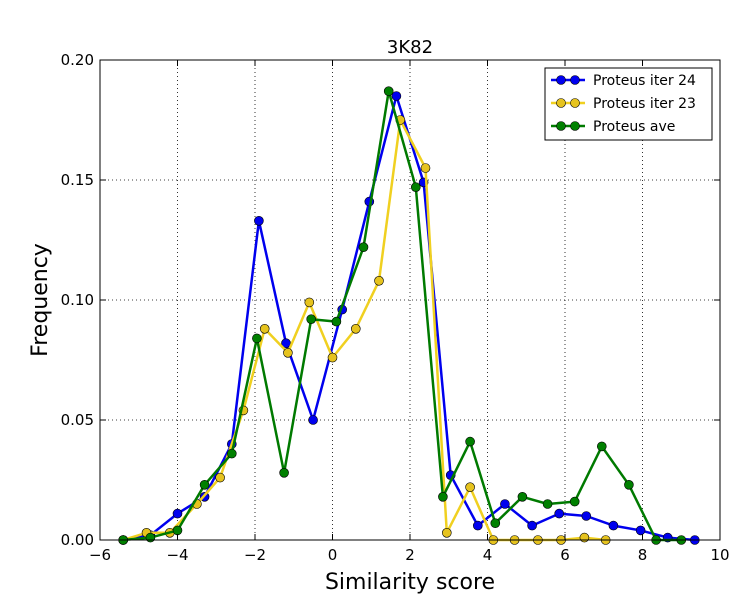 This screenshot has height=599, width=756. I want to click on x-tick-labels: −6 −4 −2 0 2 4 6 8 10, so click(409, 555).